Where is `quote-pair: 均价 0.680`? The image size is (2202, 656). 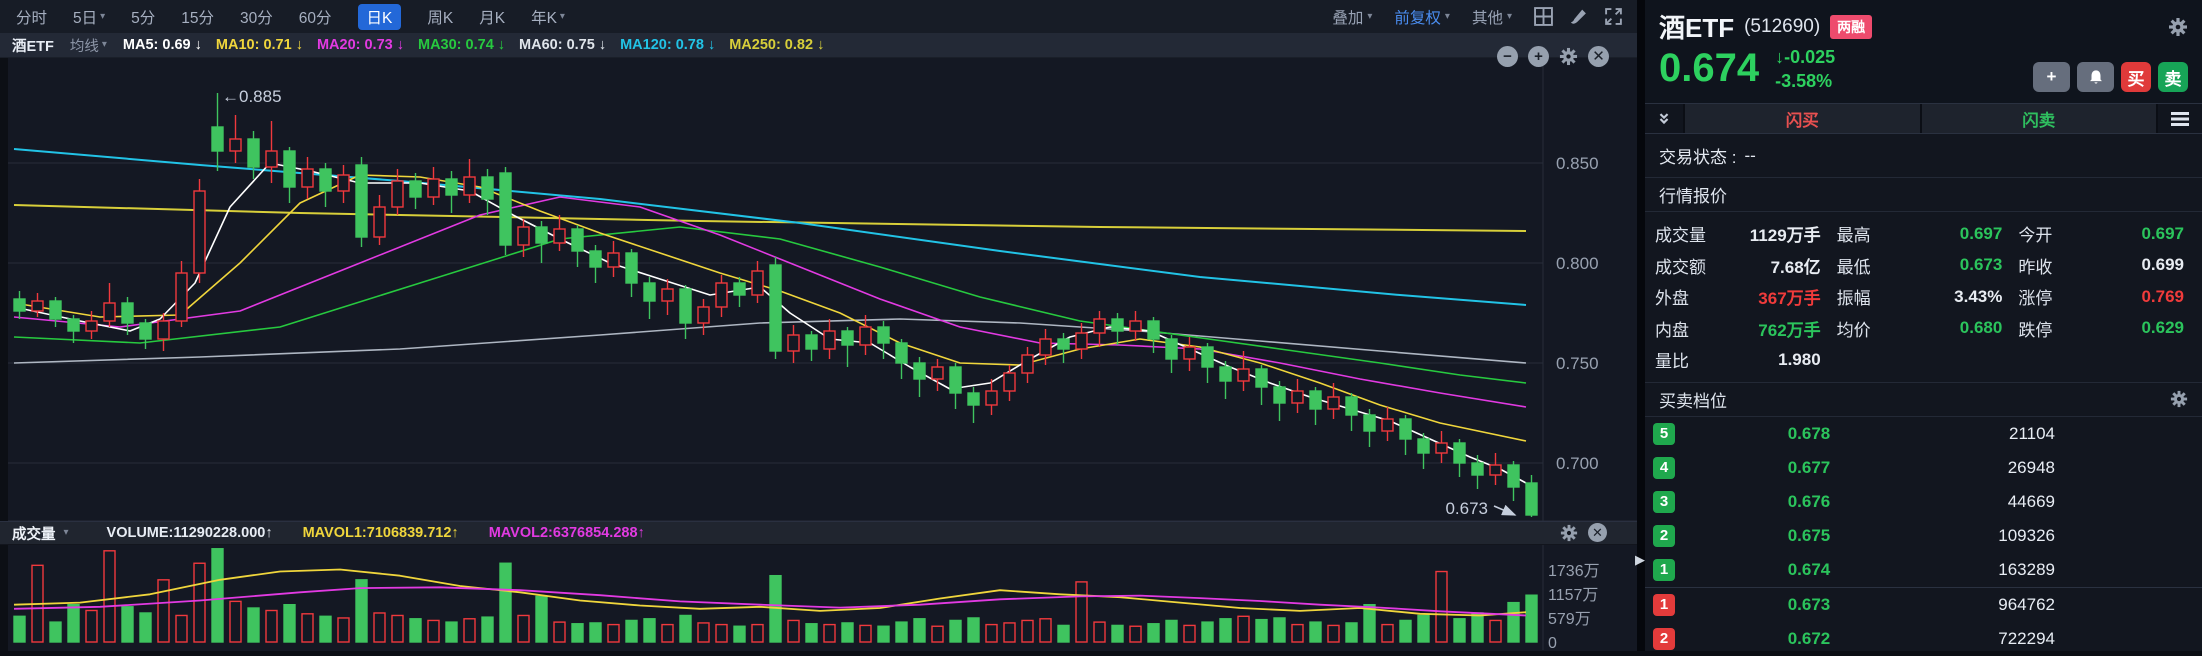 quote-pair: 均价 0.680 is located at coordinates (1920, 328).